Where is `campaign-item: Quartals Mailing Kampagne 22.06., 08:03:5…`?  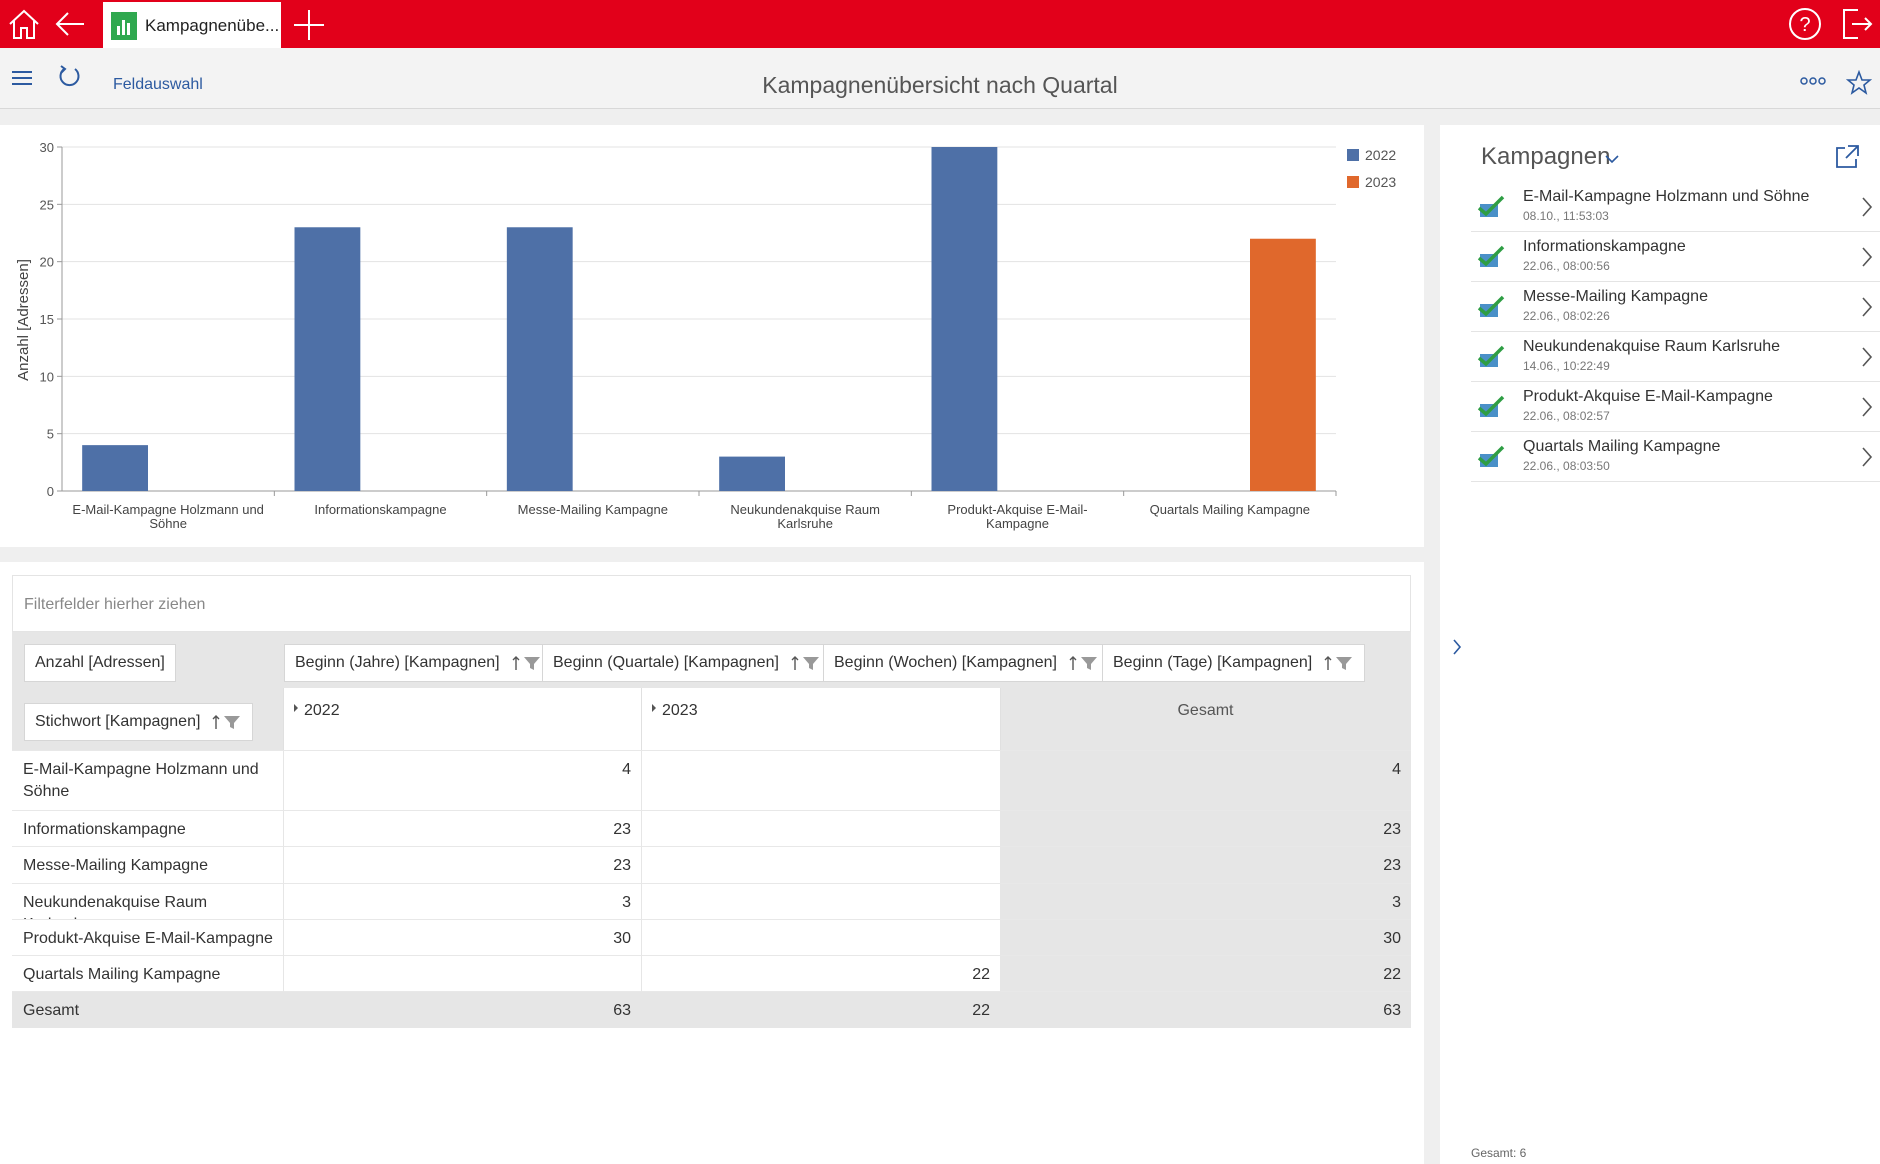 campaign-item: Quartals Mailing Kampagne 22.06., 08:03:5… is located at coordinates (1675, 457).